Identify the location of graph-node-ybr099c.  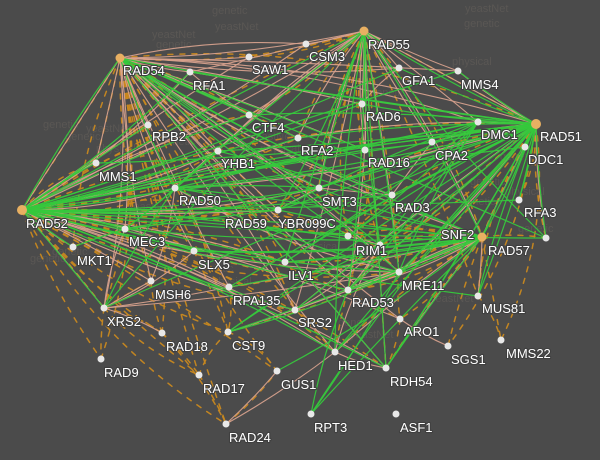
(348, 236).